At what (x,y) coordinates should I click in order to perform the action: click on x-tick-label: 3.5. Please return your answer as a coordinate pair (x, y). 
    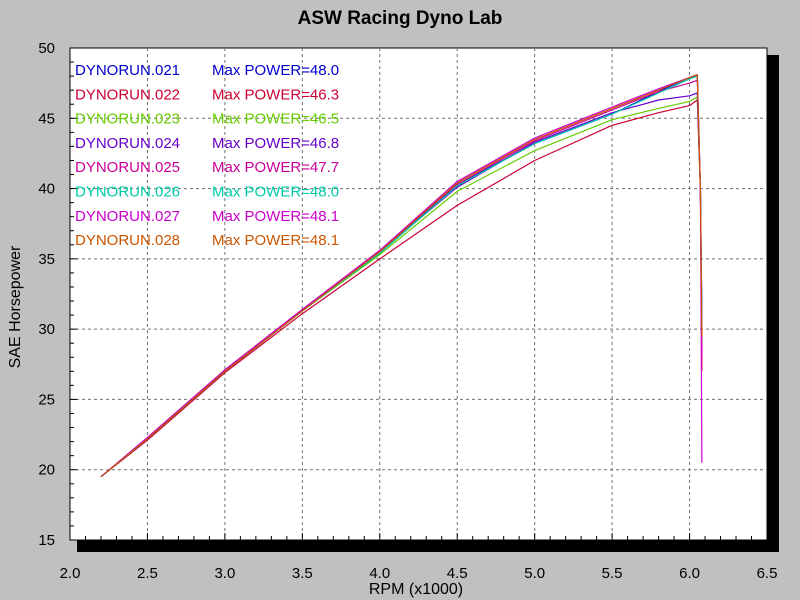
    Looking at the image, I should click on (302, 573).